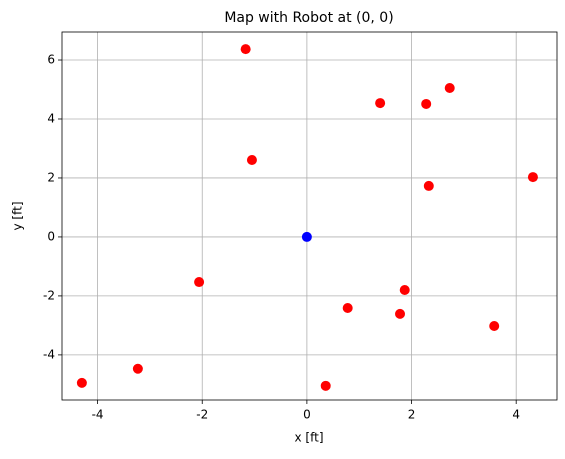 The width and height of the screenshot is (565, 459). What do you see at coordinates (412, 415) in the screenshot?
I see `x-tick-label: 2` at bounding box center [412, 415].